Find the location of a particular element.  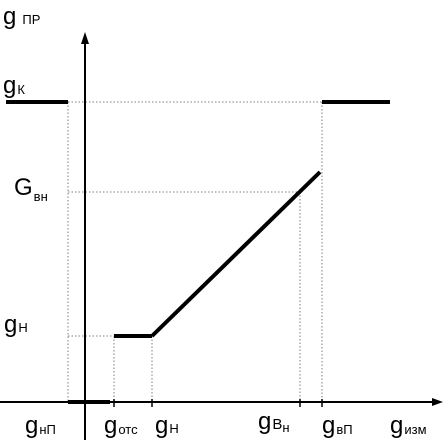

x-axis-arrow is located at coordinates (437, 402).